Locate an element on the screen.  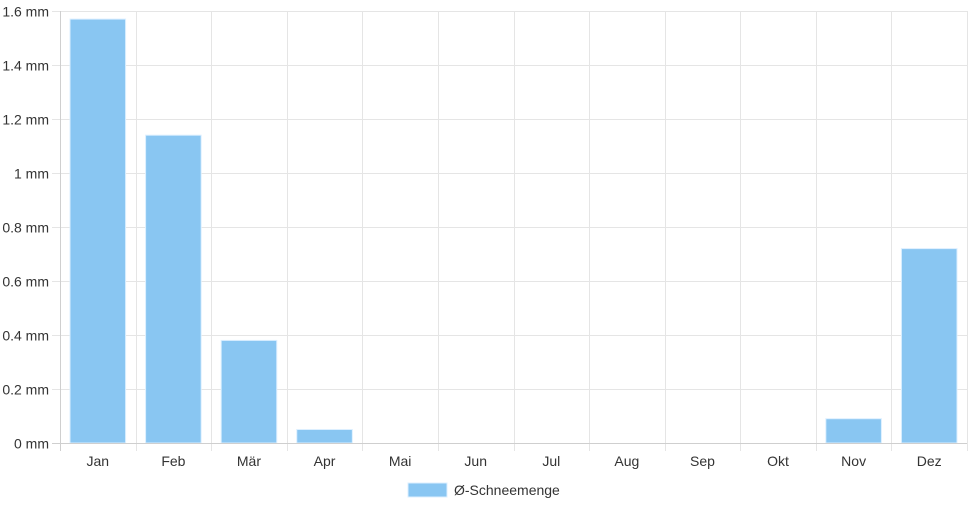
x-tick-label: Mär is located at coordinates (249, 461).